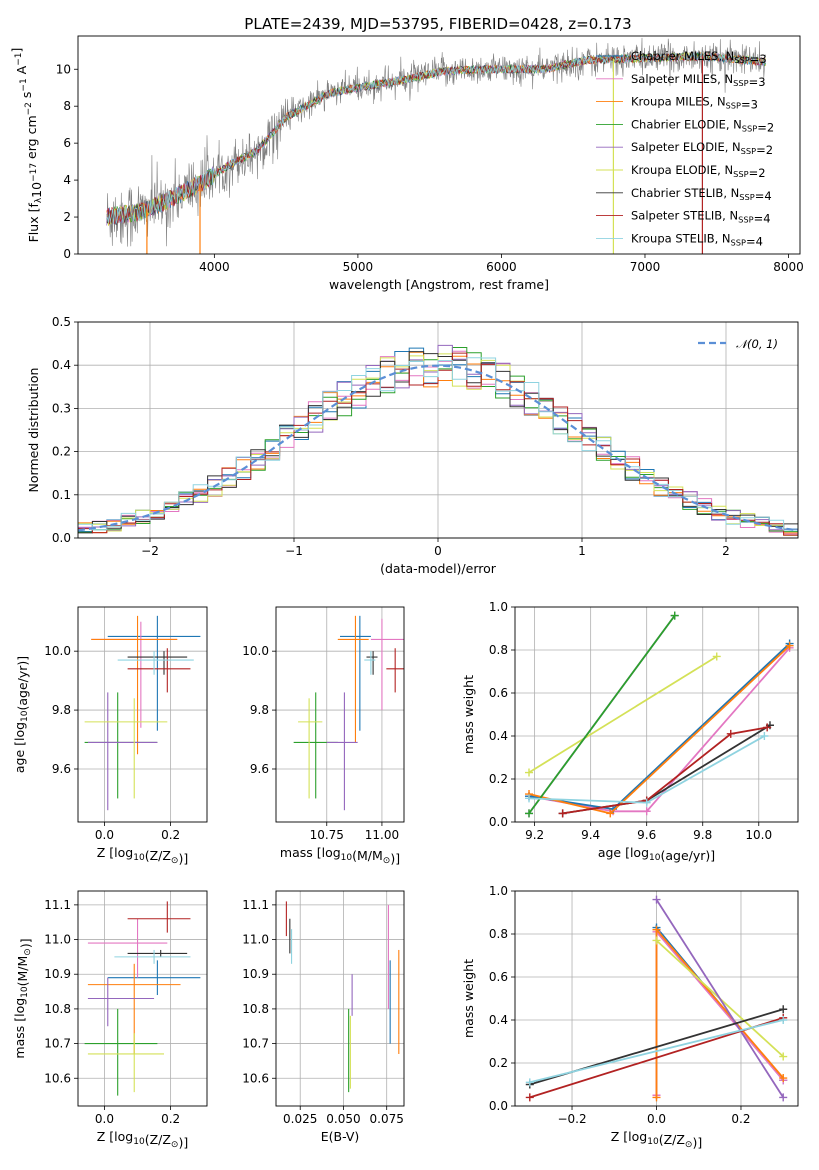 This screenshot has height=1170, width=819. I want to click on x-tick-label: 9.8, so click(702, 835).